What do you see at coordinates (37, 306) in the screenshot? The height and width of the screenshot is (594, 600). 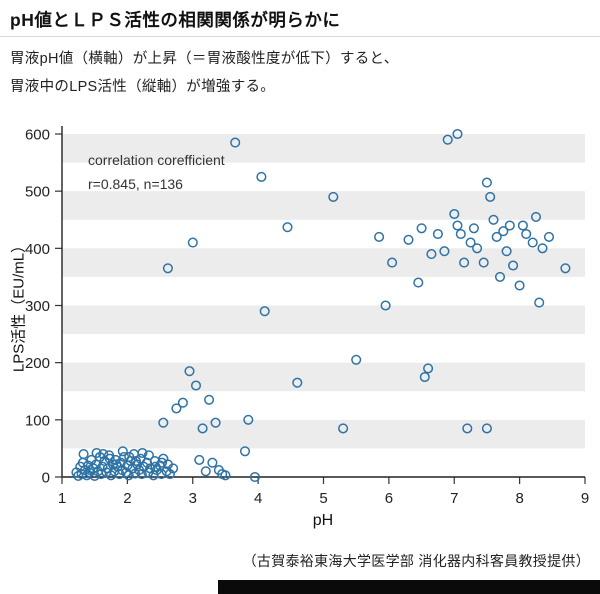 I see `y-tick-label: 300` at bounding box center [37, 306].